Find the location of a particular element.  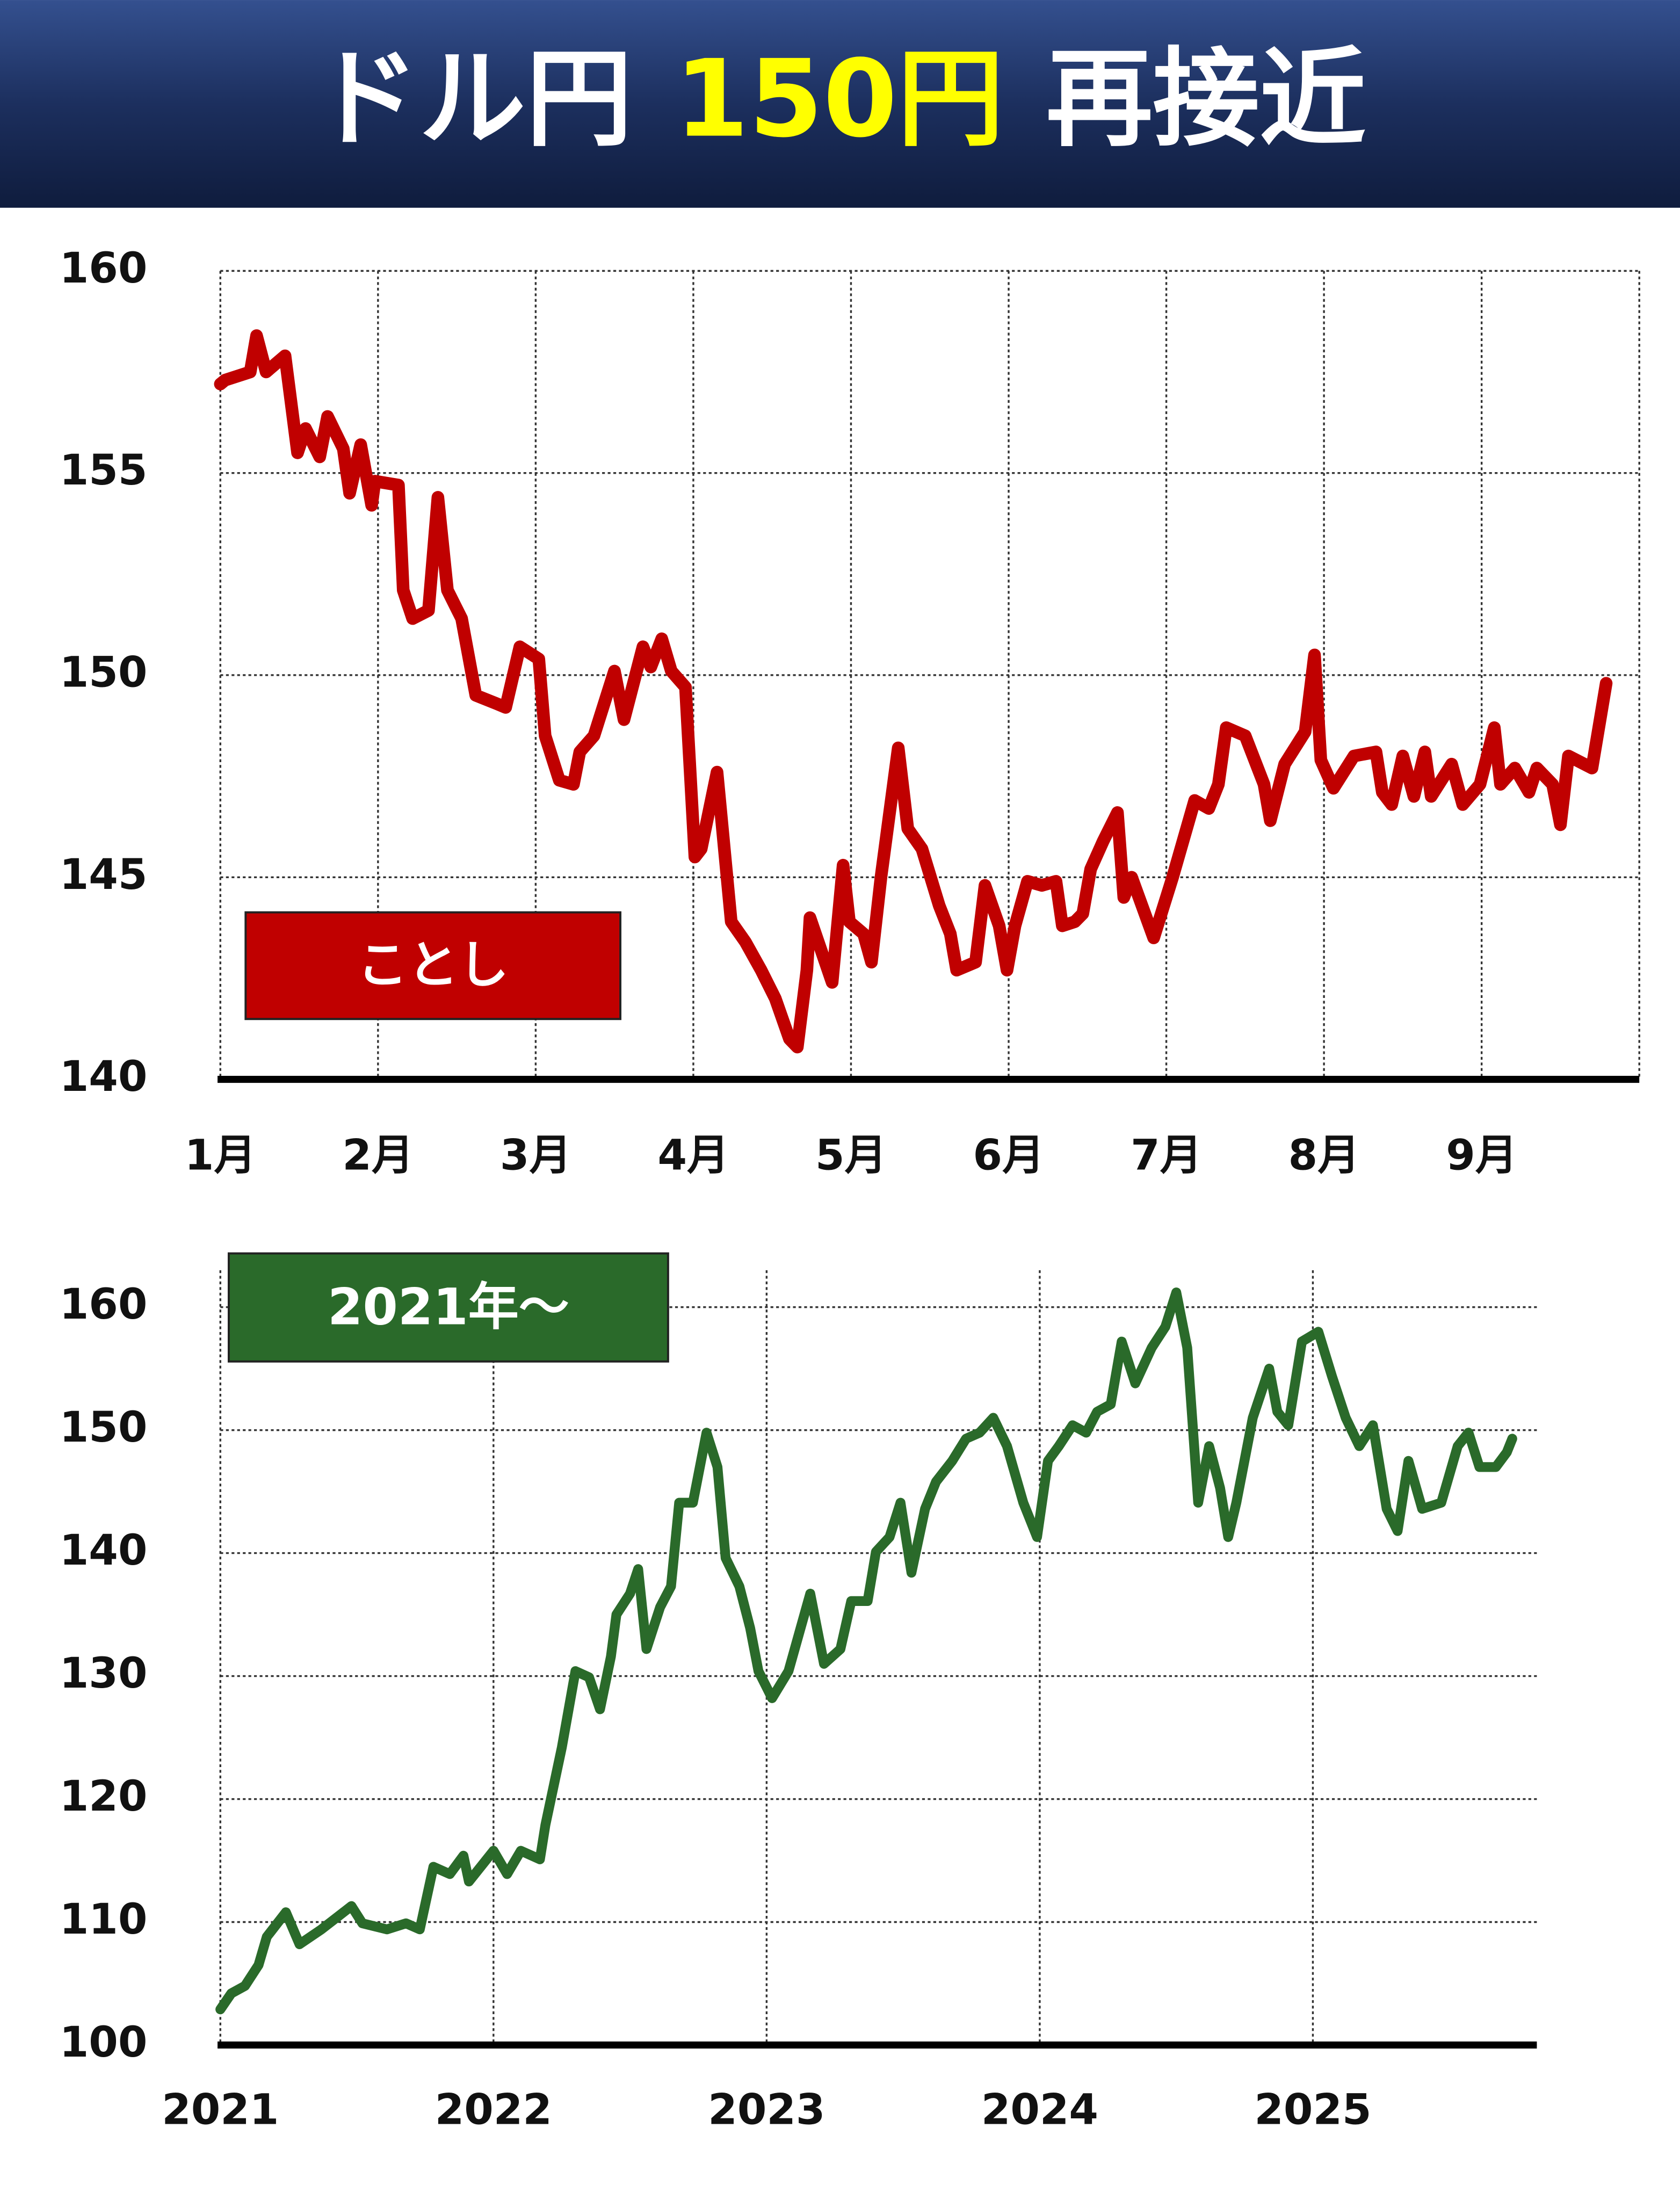

title-part: ドル円 is located at coordinates (473, 99).